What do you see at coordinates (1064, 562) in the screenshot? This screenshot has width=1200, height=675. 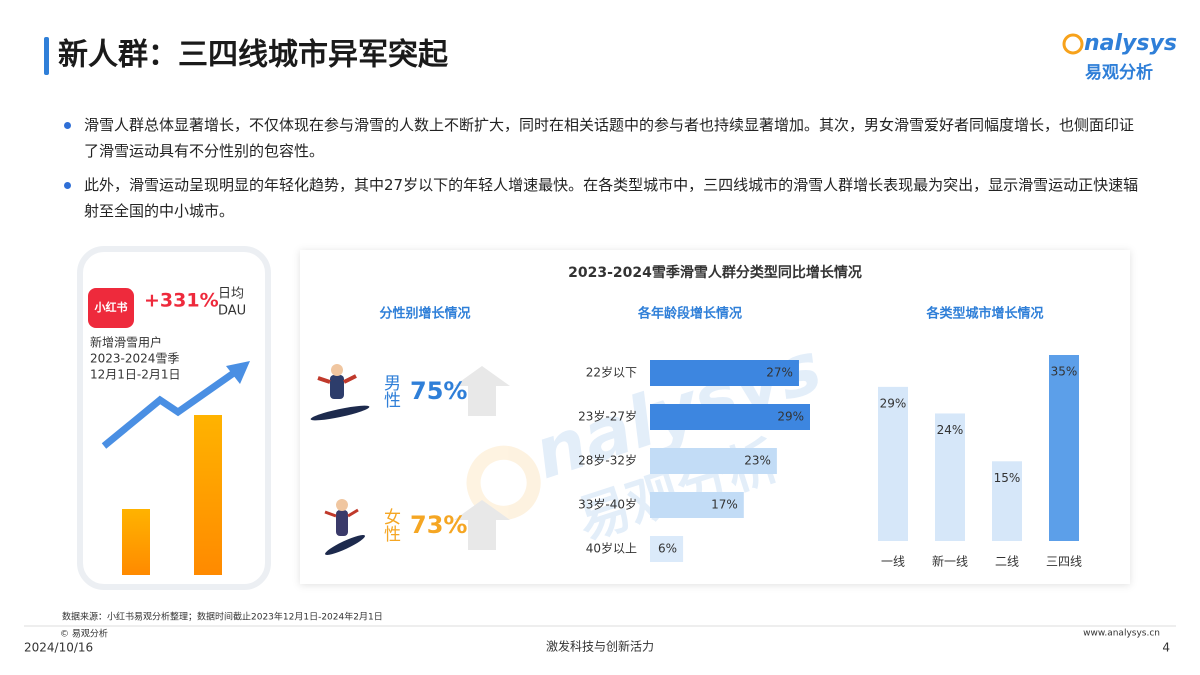 I see `category-label: 三四线` at bounding box center [1064, 562].